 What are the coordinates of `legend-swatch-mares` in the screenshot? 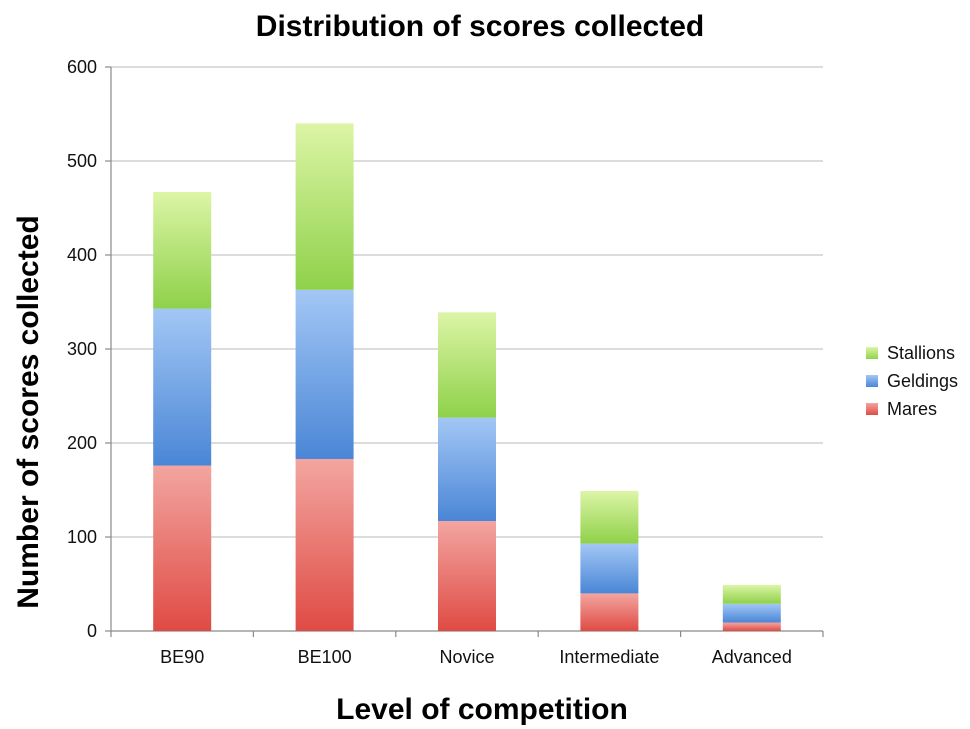 It's located at (872, 409).